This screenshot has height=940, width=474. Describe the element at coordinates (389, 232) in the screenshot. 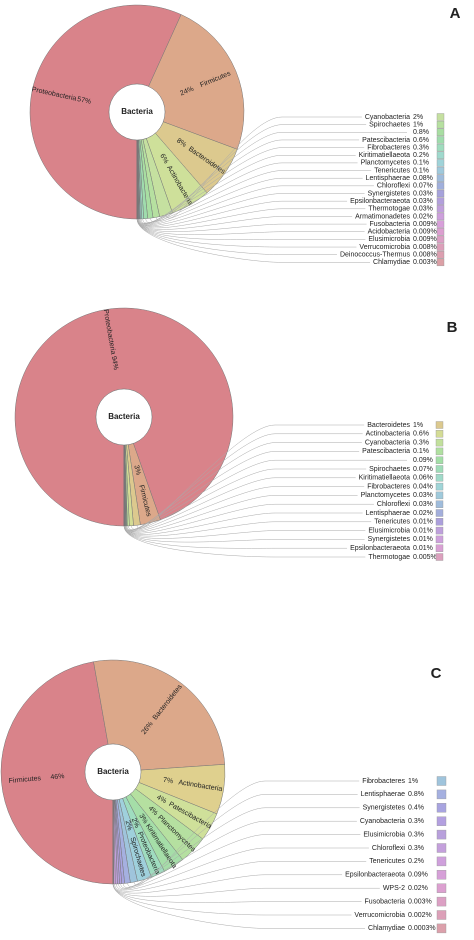

I see `legend-name: Acidobacteria` at that location.